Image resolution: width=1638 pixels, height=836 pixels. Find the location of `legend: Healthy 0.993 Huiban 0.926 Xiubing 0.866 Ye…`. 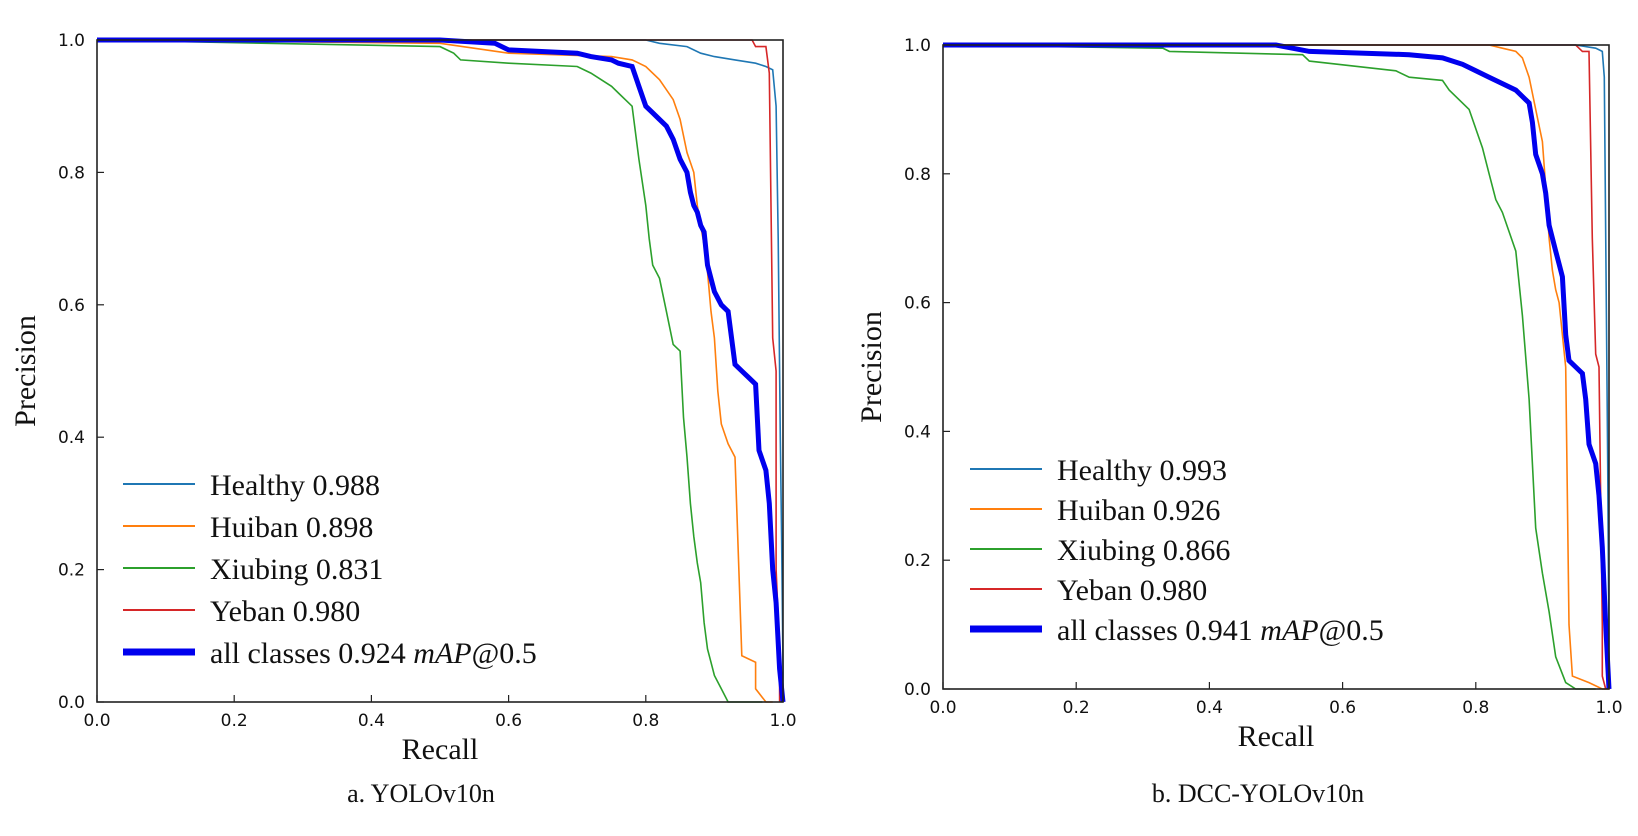

legend: Healthy 0.993 Huiban 0.926 Xiubing 0.866 Ye… is located at coordinates (1177, 550).